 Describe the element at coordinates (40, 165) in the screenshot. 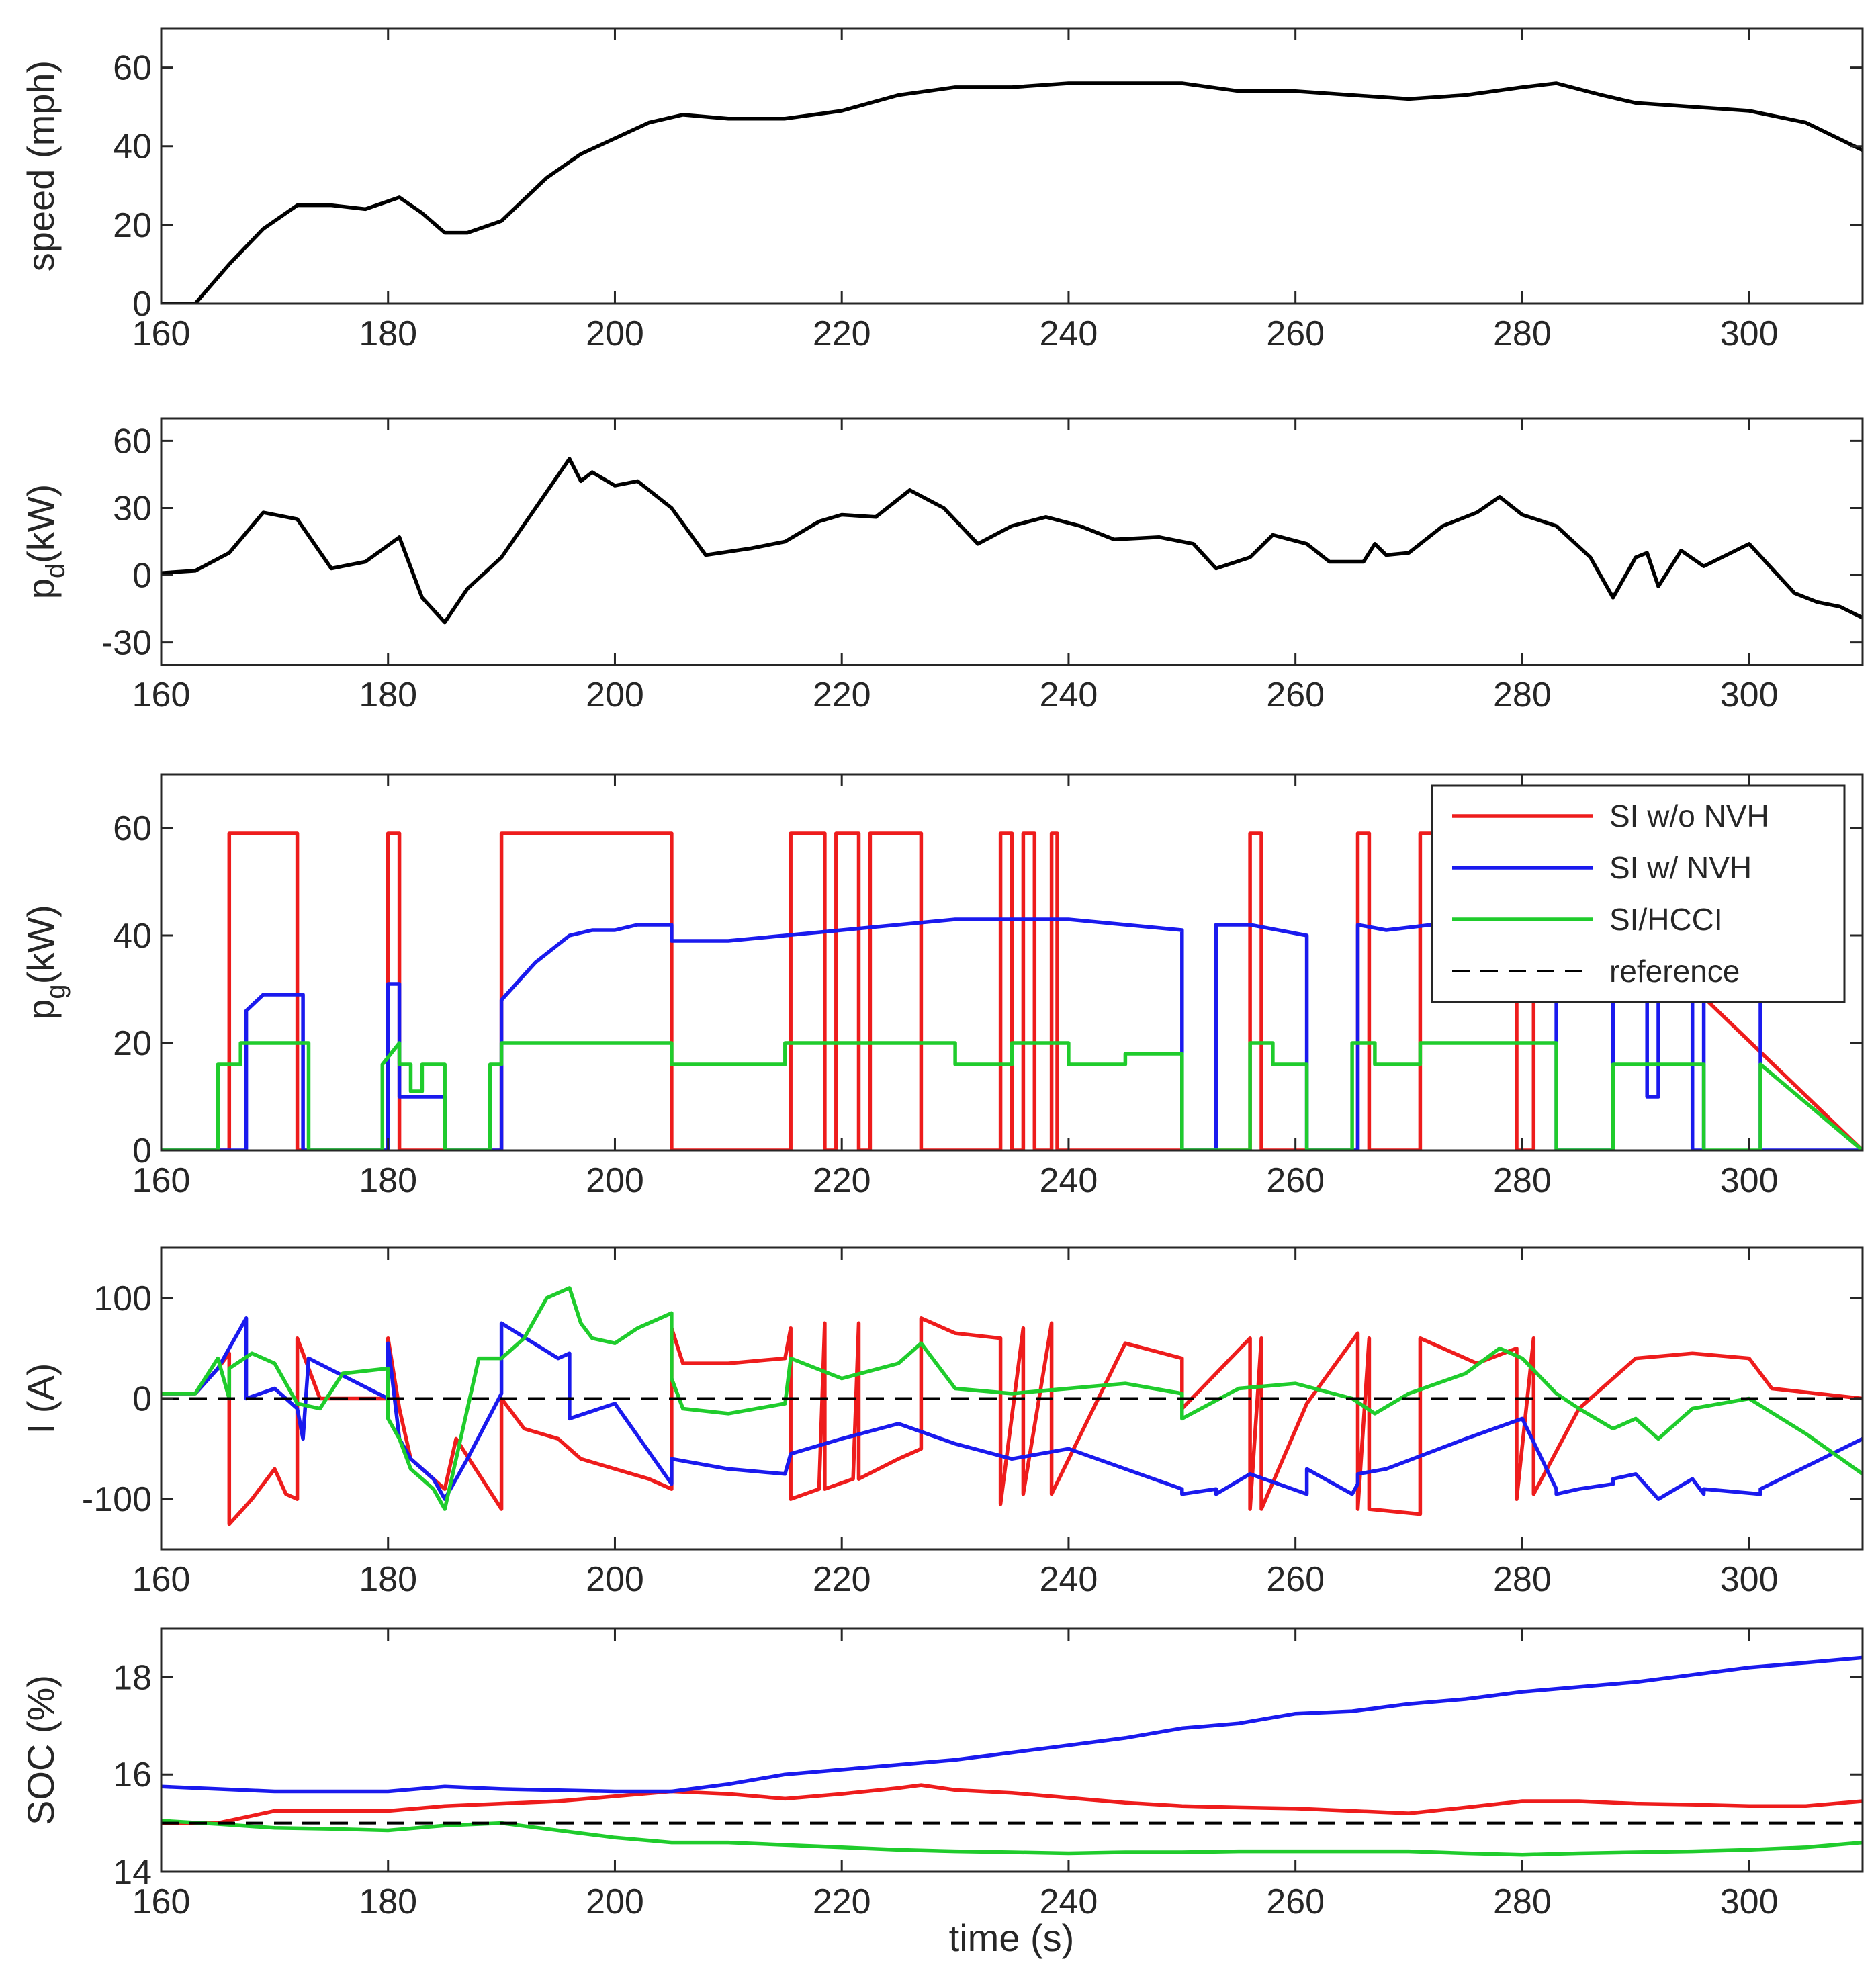

I see `y-axis-label: speed (mph)` at that location.